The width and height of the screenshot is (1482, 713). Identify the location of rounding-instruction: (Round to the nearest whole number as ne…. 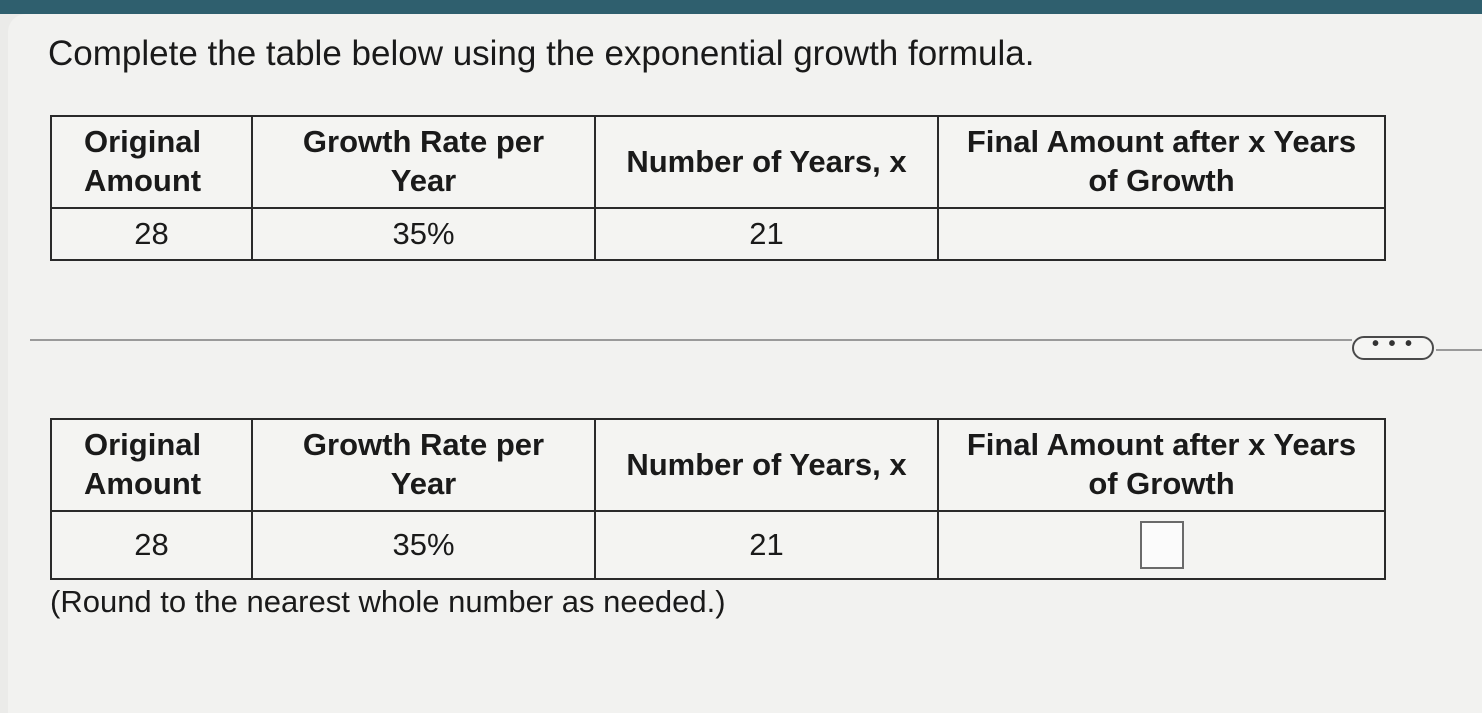
(388, 601).